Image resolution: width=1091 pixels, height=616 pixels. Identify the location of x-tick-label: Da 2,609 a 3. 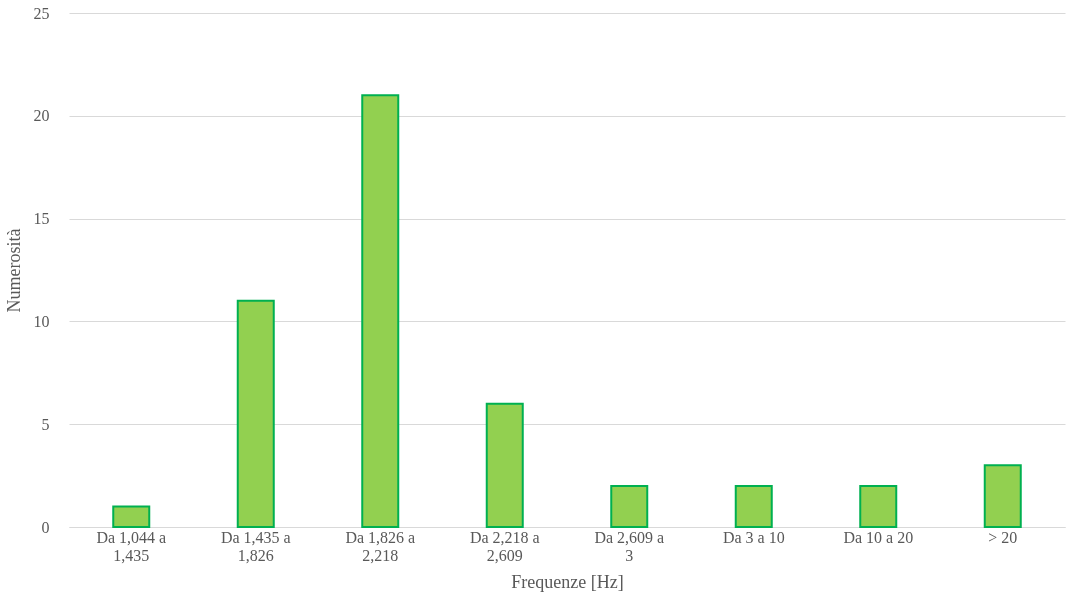
(629, 546).